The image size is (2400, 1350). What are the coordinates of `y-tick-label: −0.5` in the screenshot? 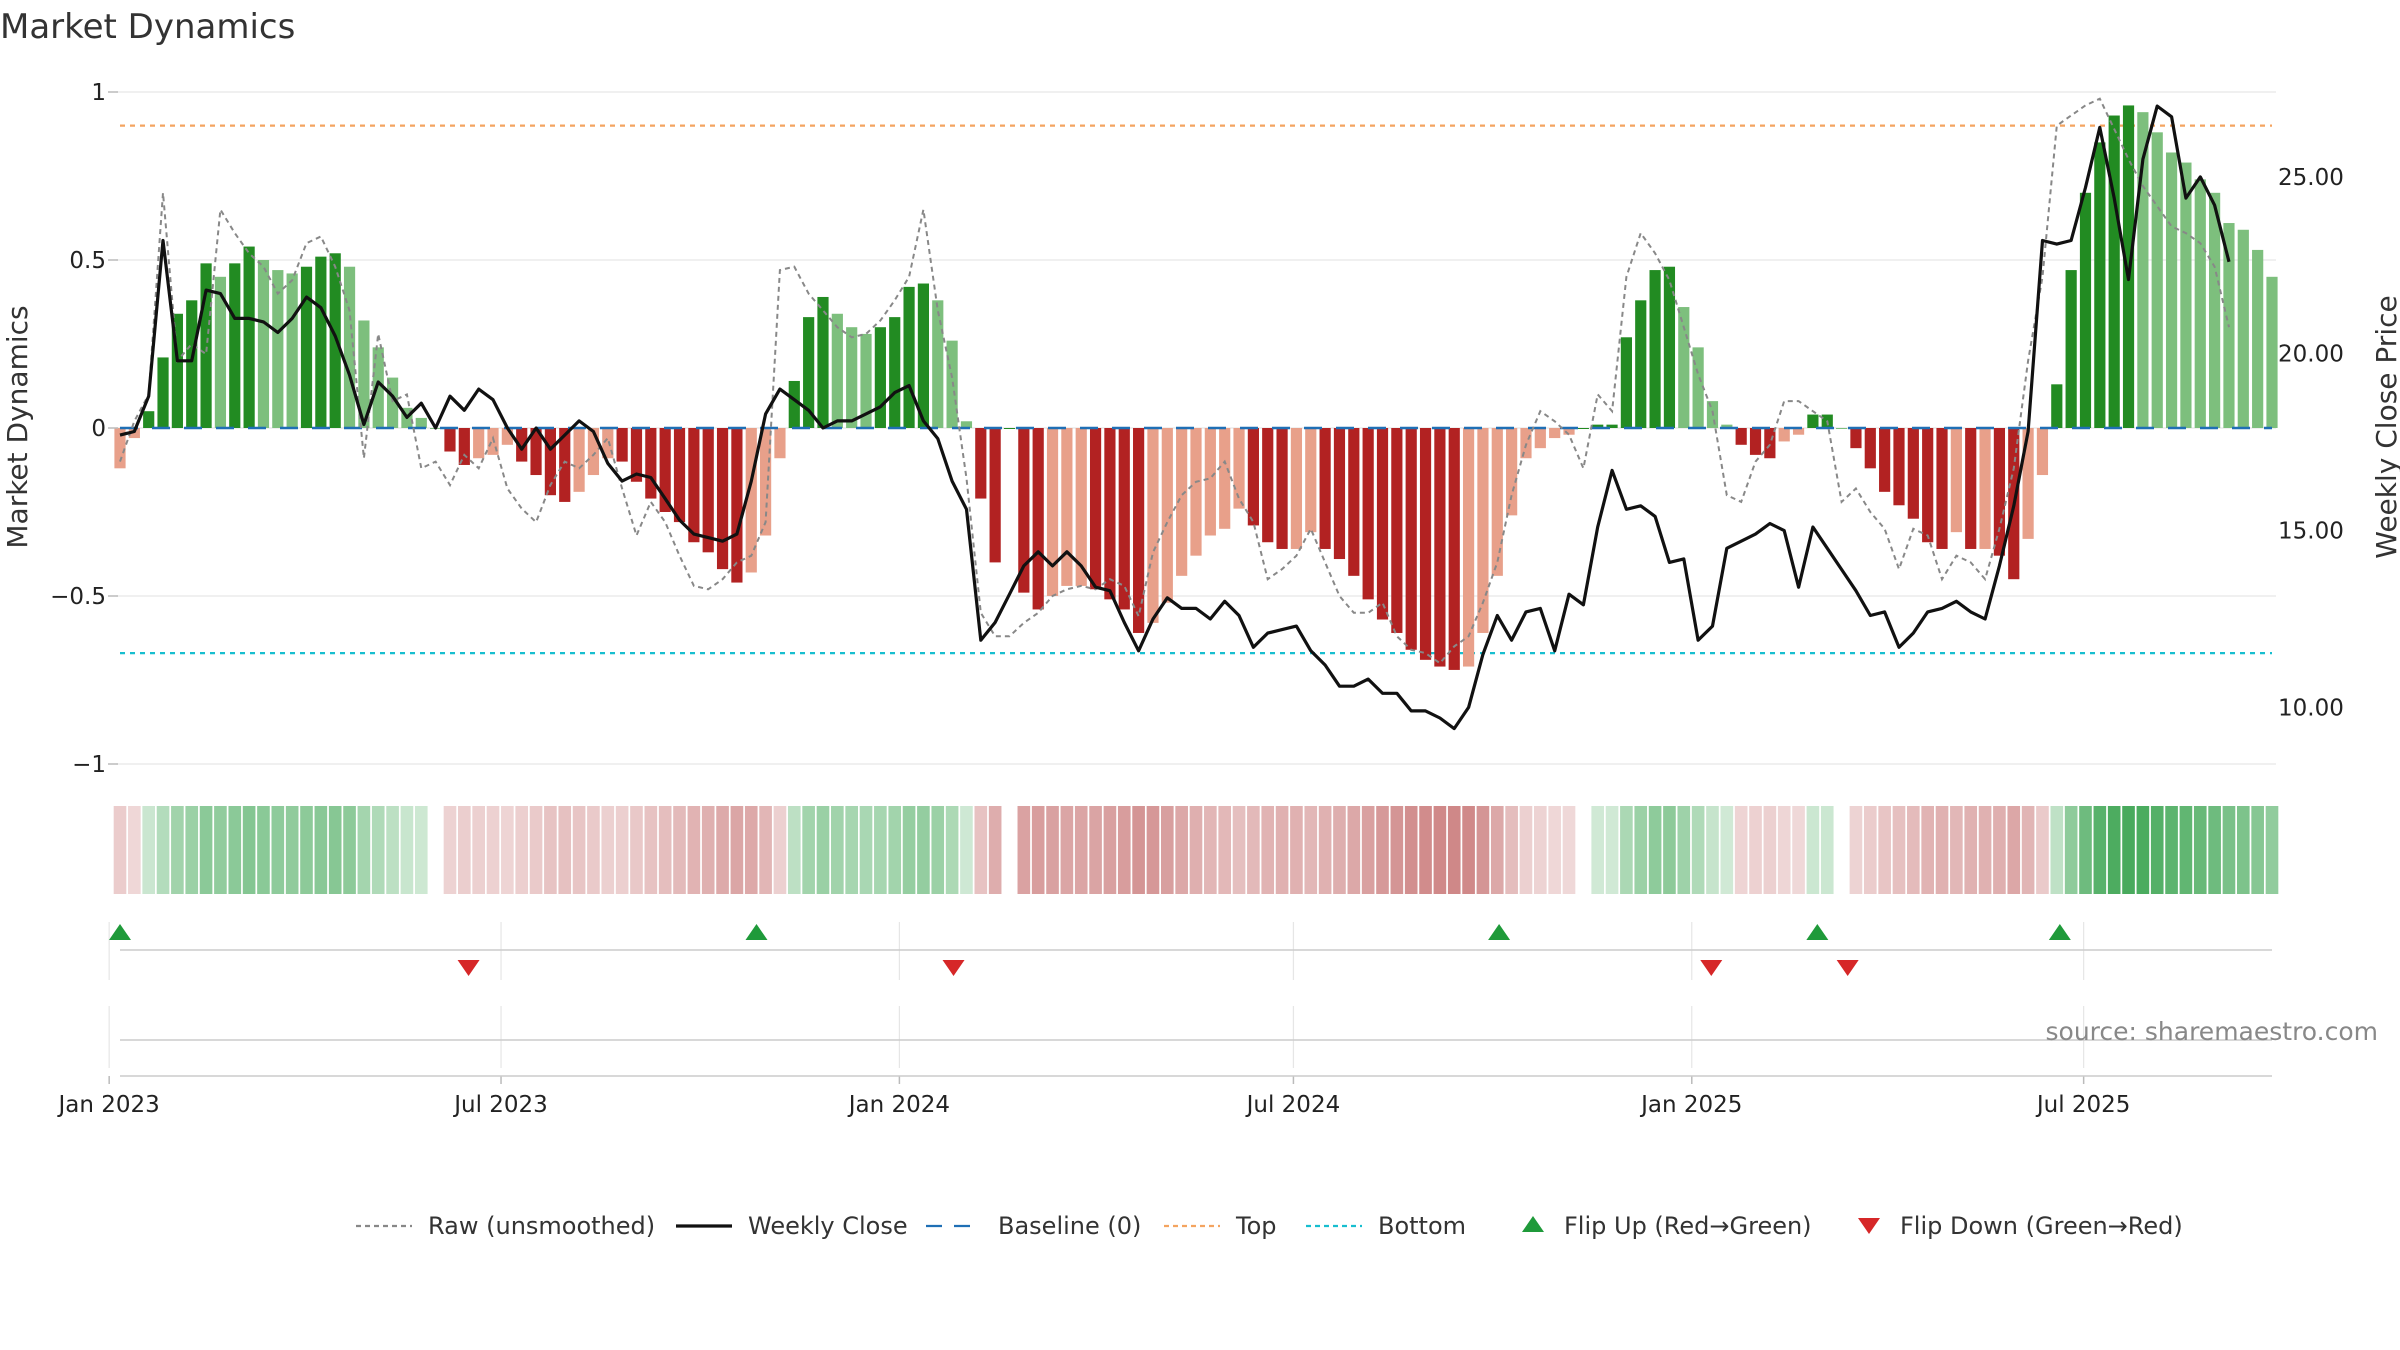 It's located at (78, 597).